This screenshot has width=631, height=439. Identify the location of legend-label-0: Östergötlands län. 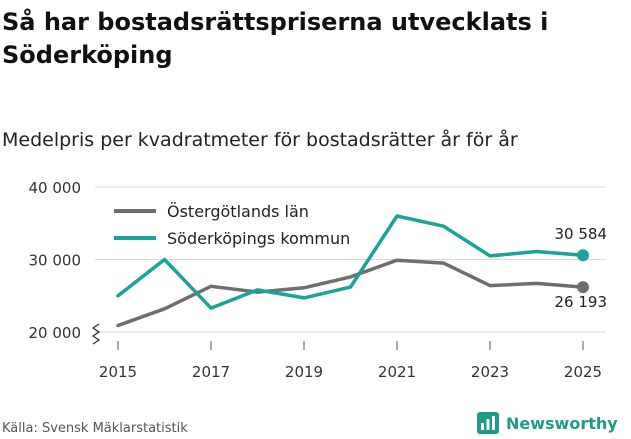
(238, 211).